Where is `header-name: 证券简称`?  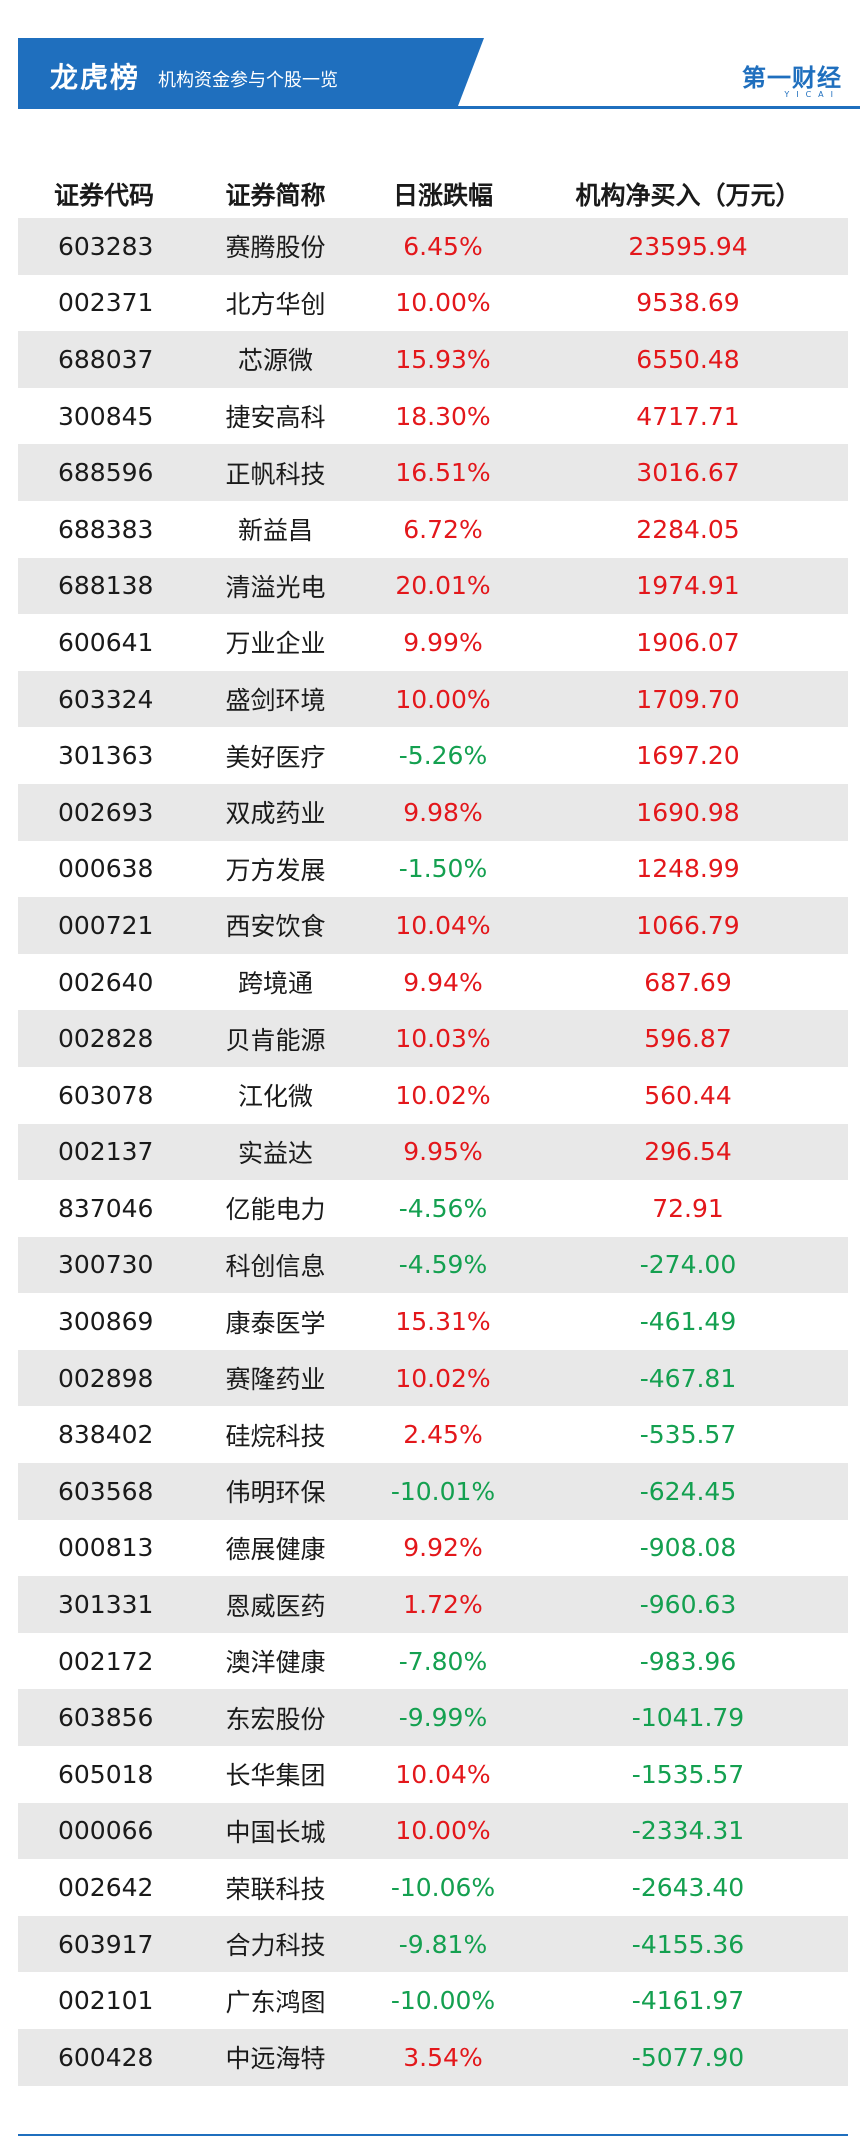
header-name: 证券简称 is located at coordinates (275, 195).